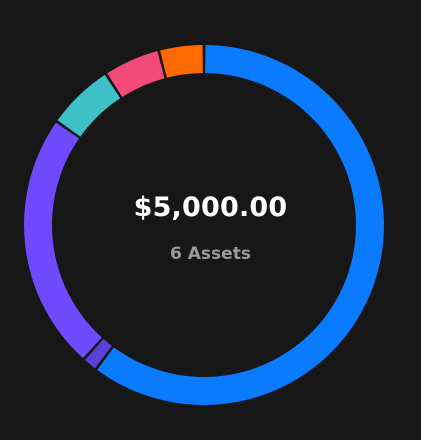 This screenshot has height=440, width=421. Describe the element at coordinates (210, 207) in the screenshot. I see `total-value: $5,000.00` at that location.